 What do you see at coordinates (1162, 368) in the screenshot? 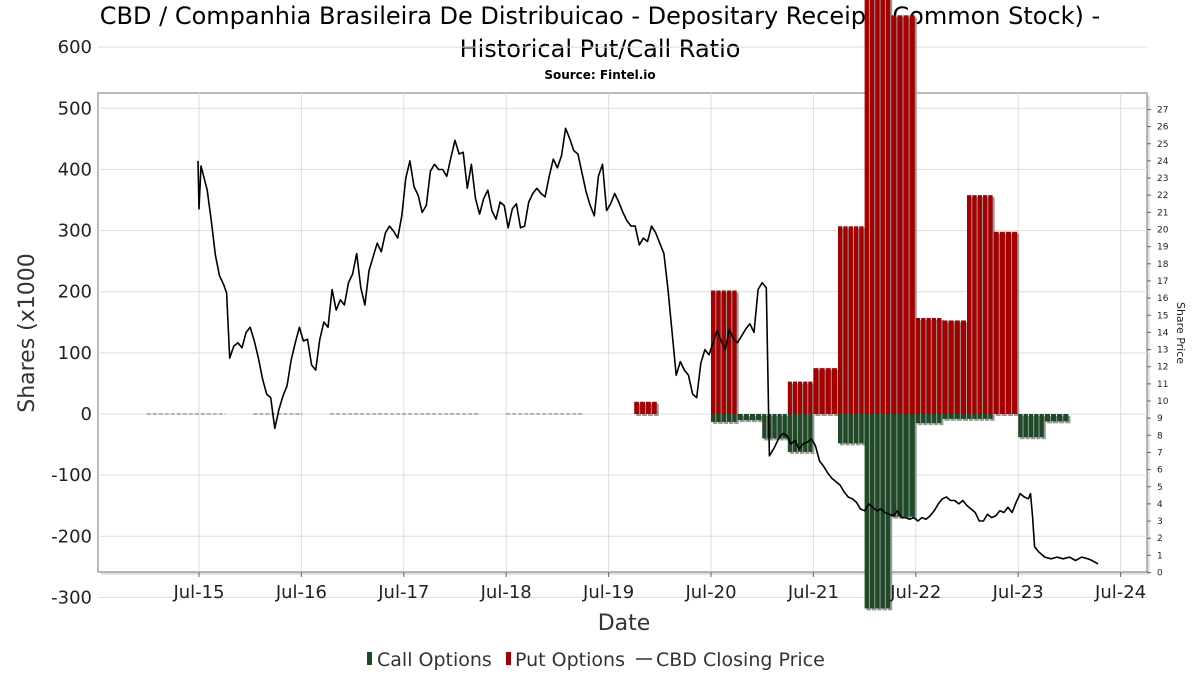
I see `y2-tick-label: 12` at bounding box center [1162, 368].